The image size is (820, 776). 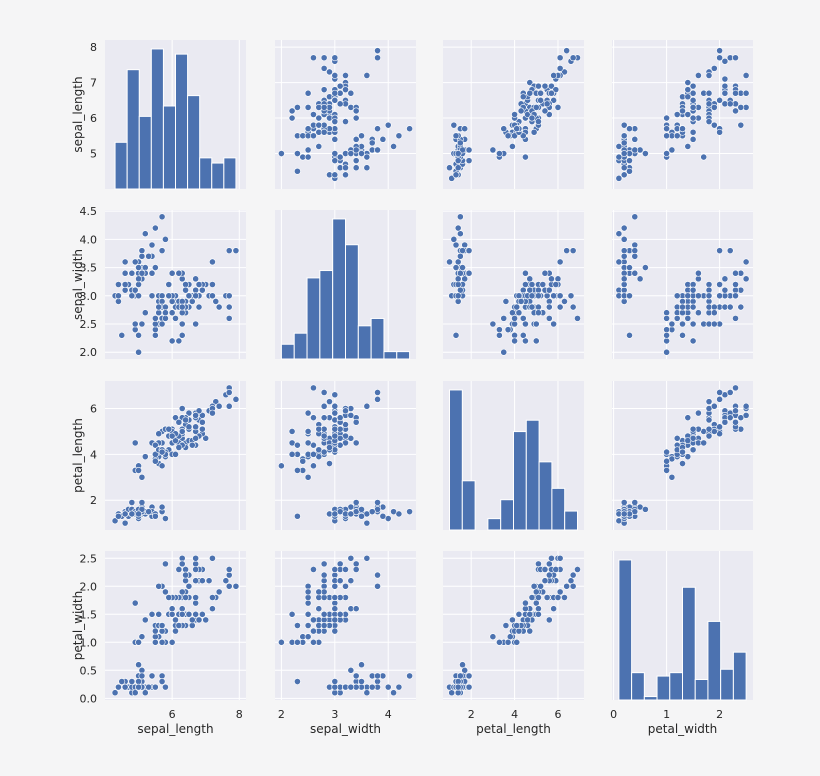 What do you see at coordinates (89, 670) in the screenshot?
I see `y-tick-label-petal_width-1: 0.5` at bounding box center [89, 670].